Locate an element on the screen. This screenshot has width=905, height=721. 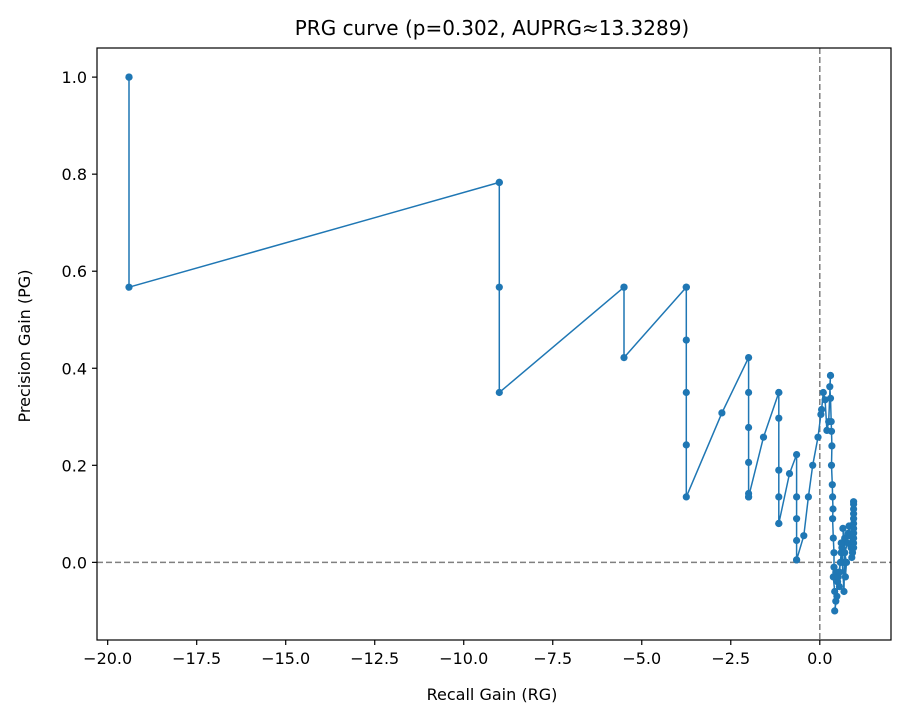
y-tick-label: 0.0 is located at coordinates (74, 562).